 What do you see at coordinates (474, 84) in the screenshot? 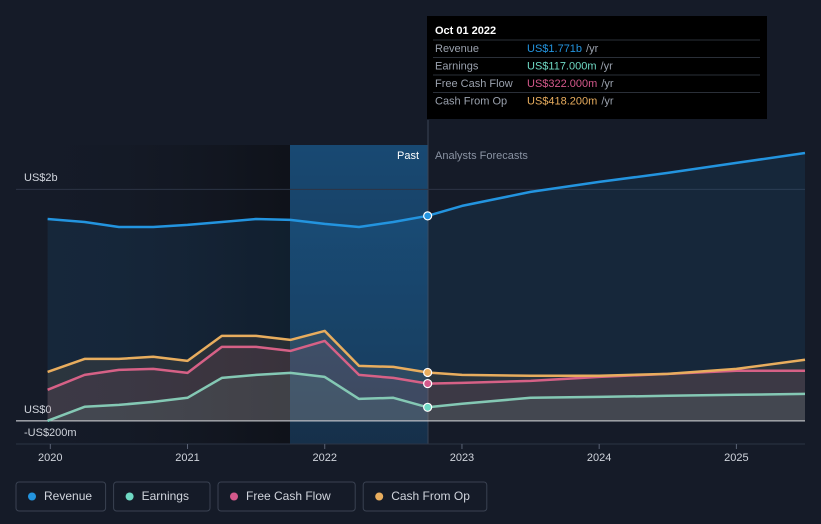
I see `tooltip-label: Free Cash Flow` at bounding box center [474, 84].